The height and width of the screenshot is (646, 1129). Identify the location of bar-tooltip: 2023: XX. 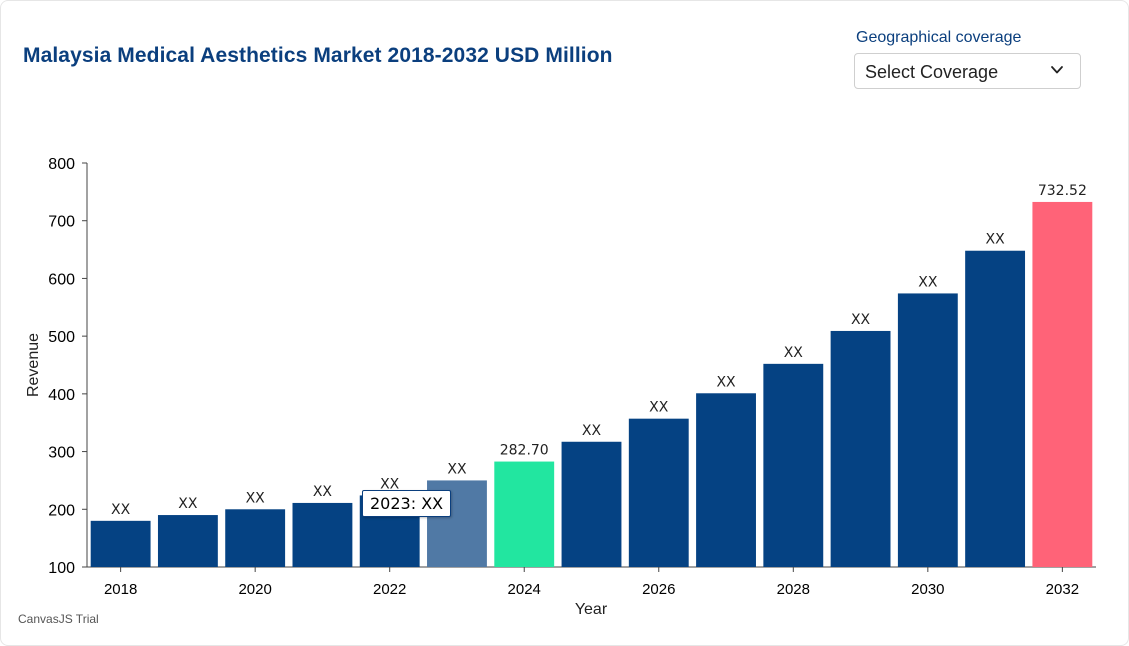
(407, 503).